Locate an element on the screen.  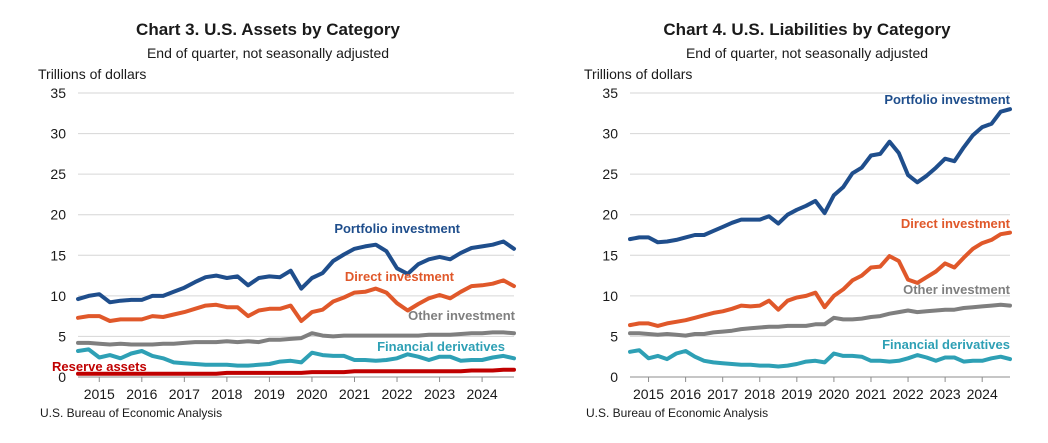
series-line-reserve-assets is located at coordinates (296, 371).